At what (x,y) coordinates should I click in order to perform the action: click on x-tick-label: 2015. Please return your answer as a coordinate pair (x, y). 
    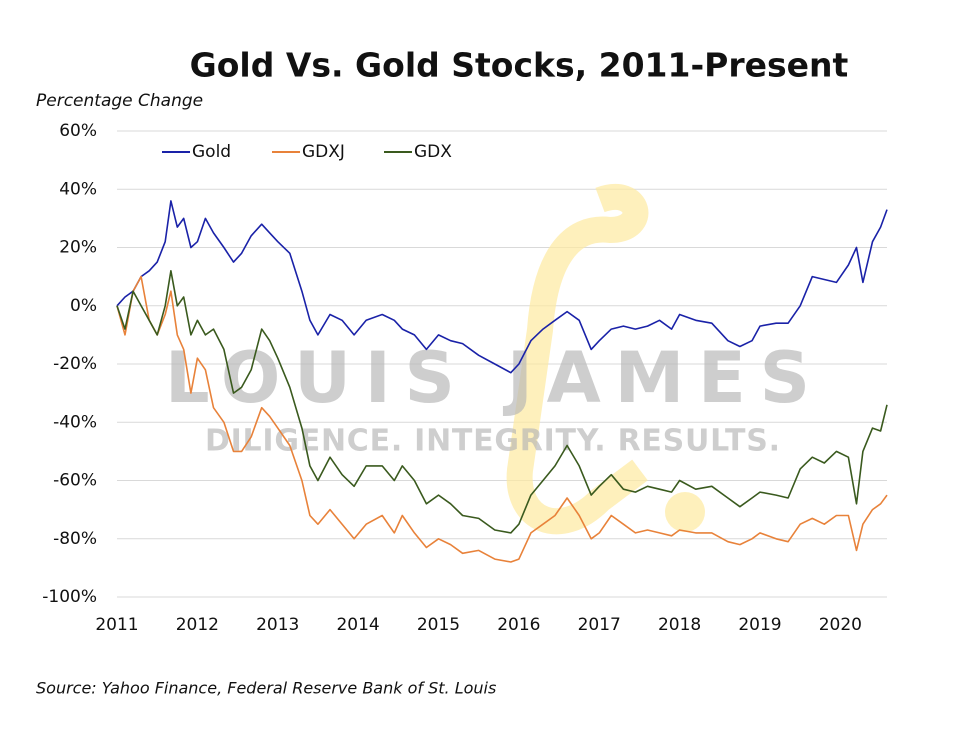
    Looking at the image, I should click on (438, 625).